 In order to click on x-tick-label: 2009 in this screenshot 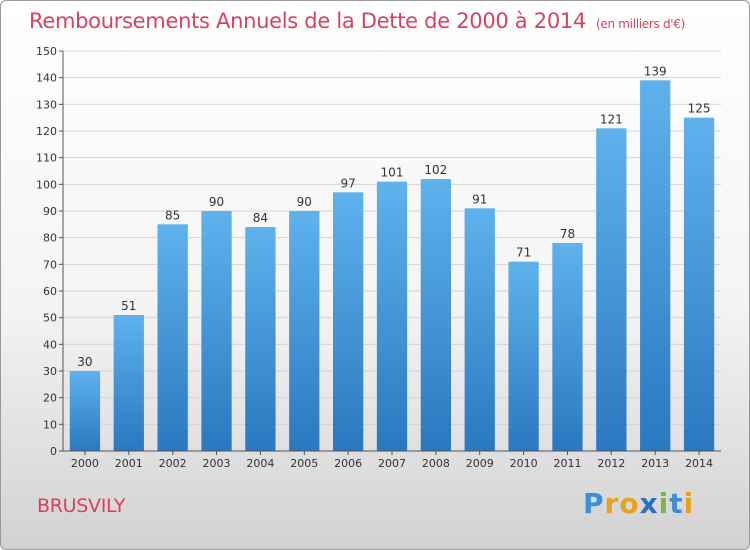, I will do `click(480, 463)`.